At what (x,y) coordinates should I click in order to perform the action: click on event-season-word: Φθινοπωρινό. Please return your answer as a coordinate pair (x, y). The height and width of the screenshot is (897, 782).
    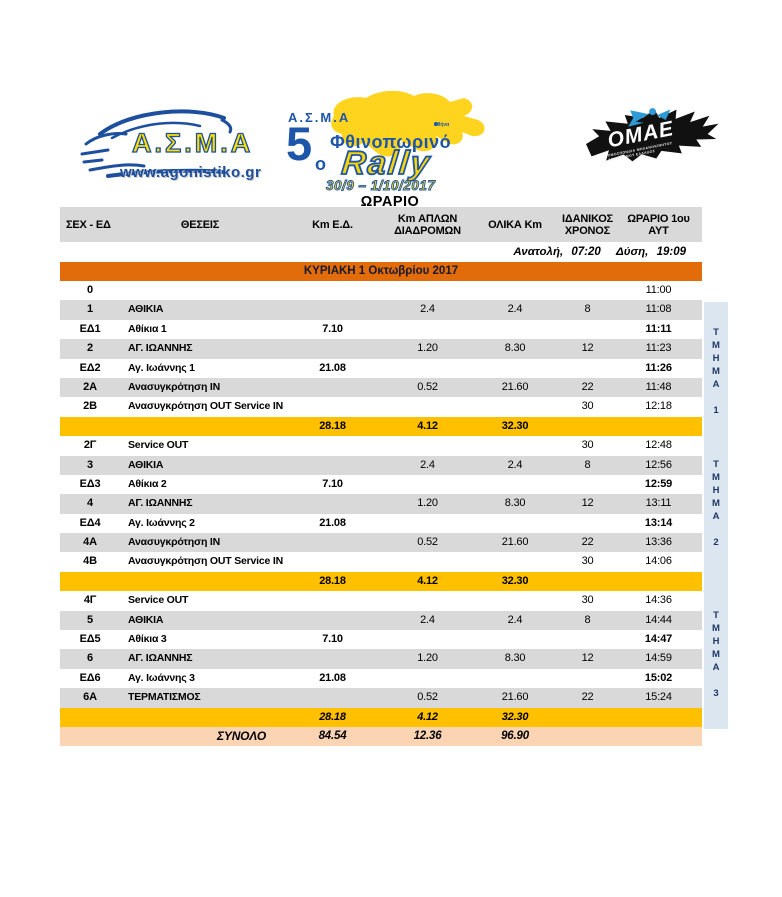
    Looking at the image, I should click on (391, 142).